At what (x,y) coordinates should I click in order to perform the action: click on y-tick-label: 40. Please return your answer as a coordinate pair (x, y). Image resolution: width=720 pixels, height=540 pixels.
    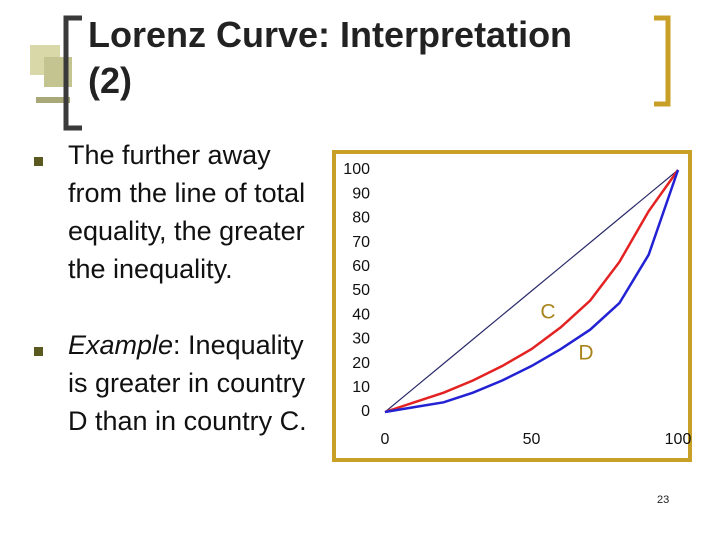
    Looking at the image, I should click on (361, 314).